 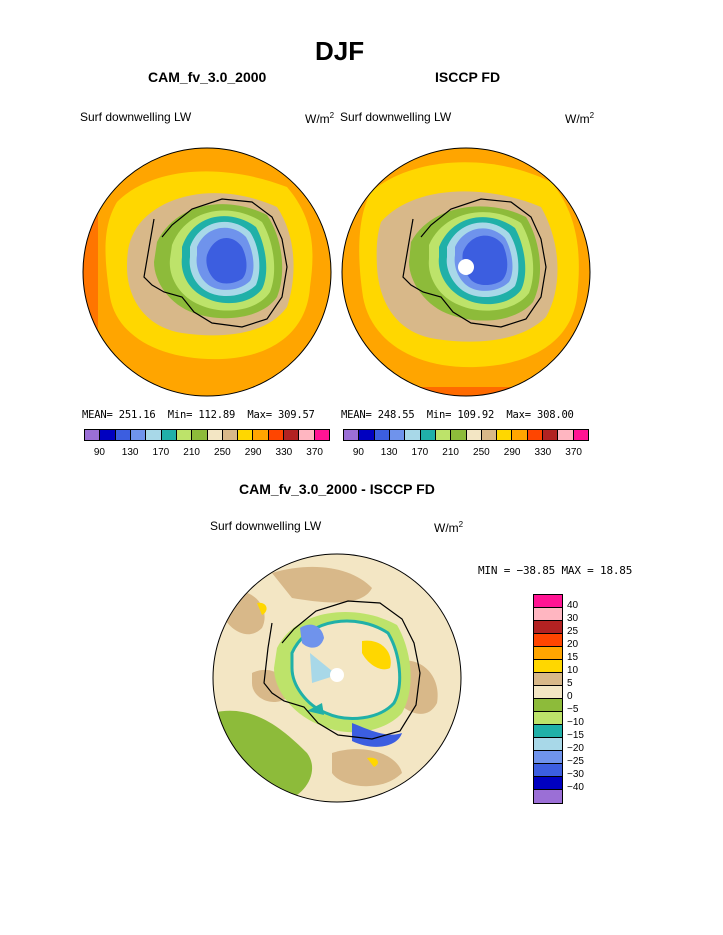 I want to click on panel-2-title: ISCCP FD, so click(x=468, y=77).